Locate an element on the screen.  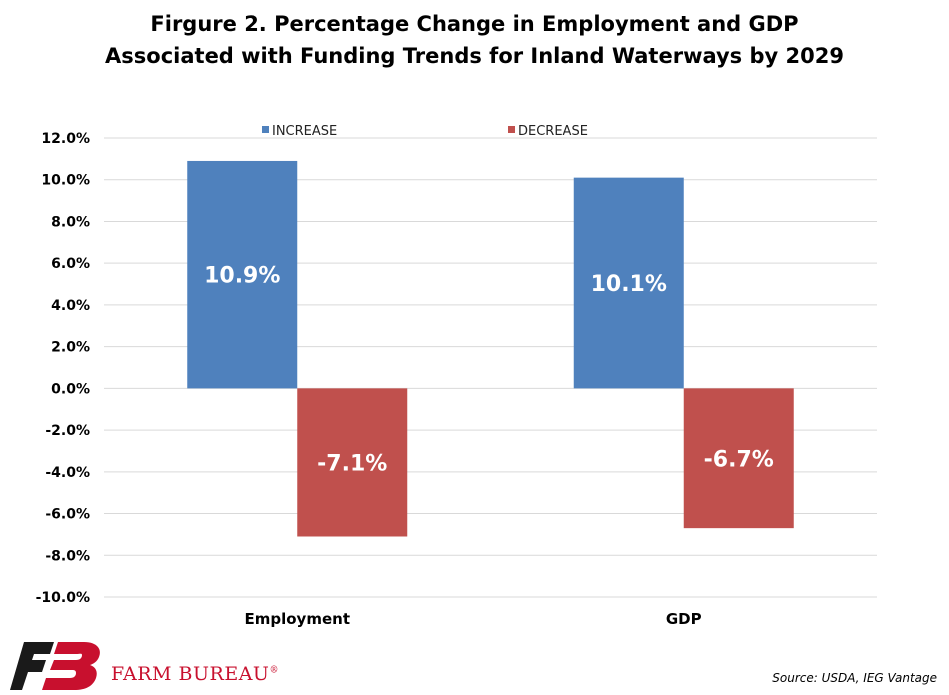
data-label: 10.1% is located at coordinates (629, 284).